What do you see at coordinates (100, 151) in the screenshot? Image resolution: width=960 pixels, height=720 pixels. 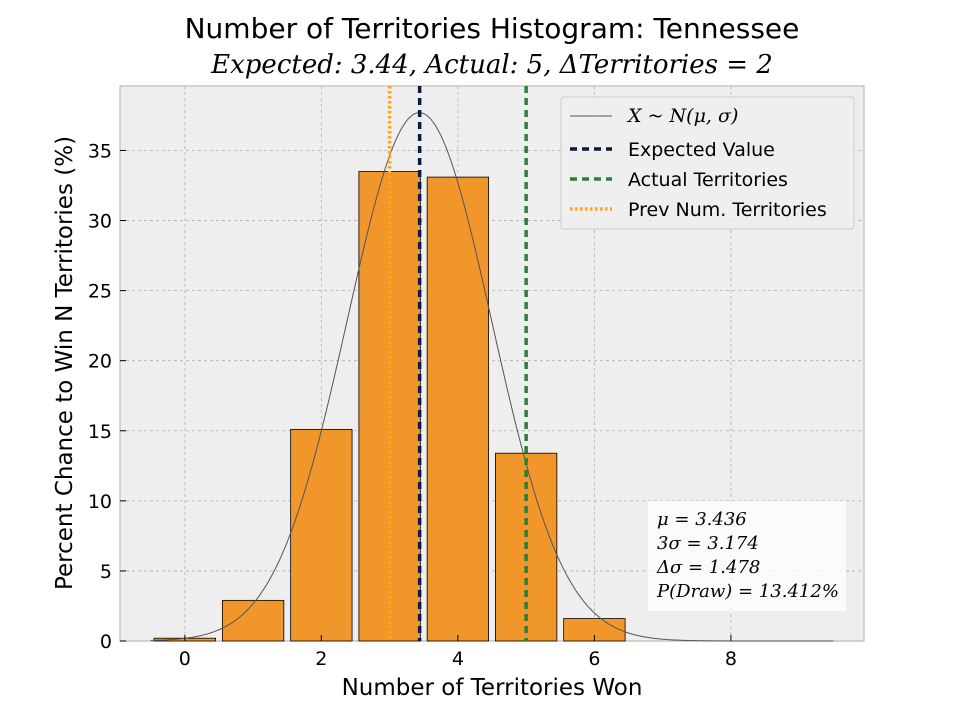 I see `y-tick-label: 35` at bounding box center [100, 151].